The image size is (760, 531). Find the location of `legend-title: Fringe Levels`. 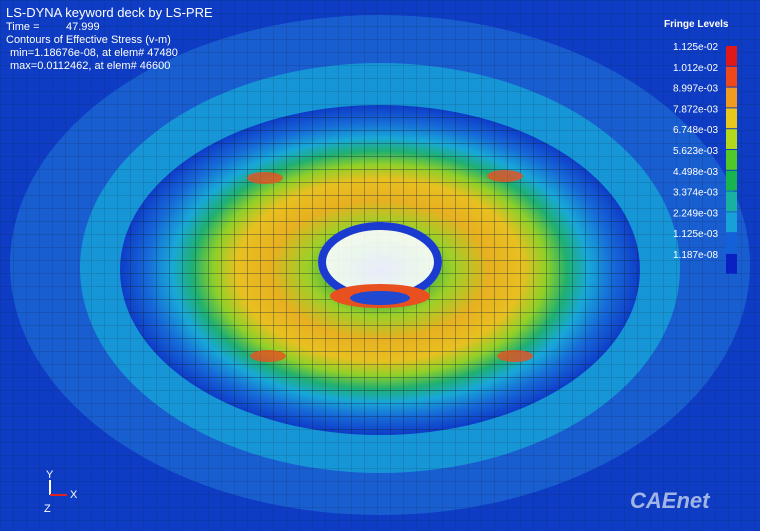

legend-title: Fringe Levels is located at coordinates (696, 24).